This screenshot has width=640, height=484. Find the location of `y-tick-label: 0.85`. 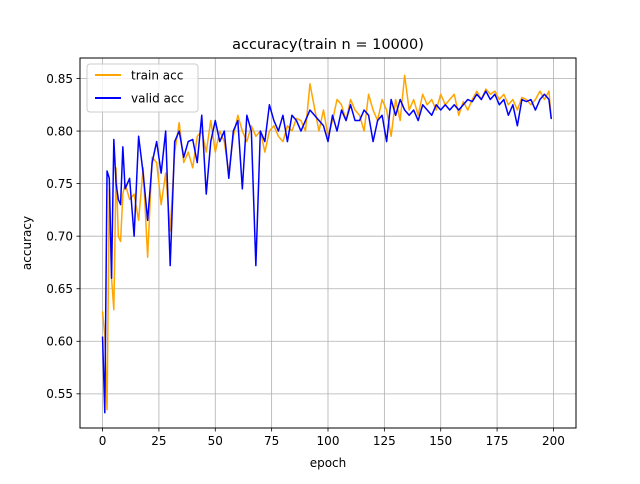

y-tick-label: 0.85 is located at coordinates (59, 79).